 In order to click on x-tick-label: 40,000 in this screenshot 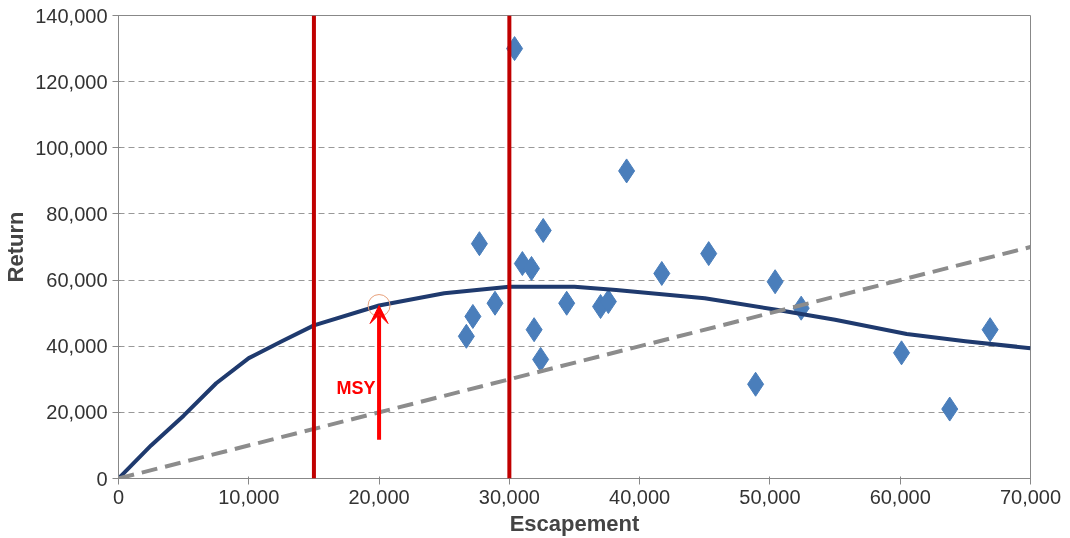, I will do `click(640, 496)`.